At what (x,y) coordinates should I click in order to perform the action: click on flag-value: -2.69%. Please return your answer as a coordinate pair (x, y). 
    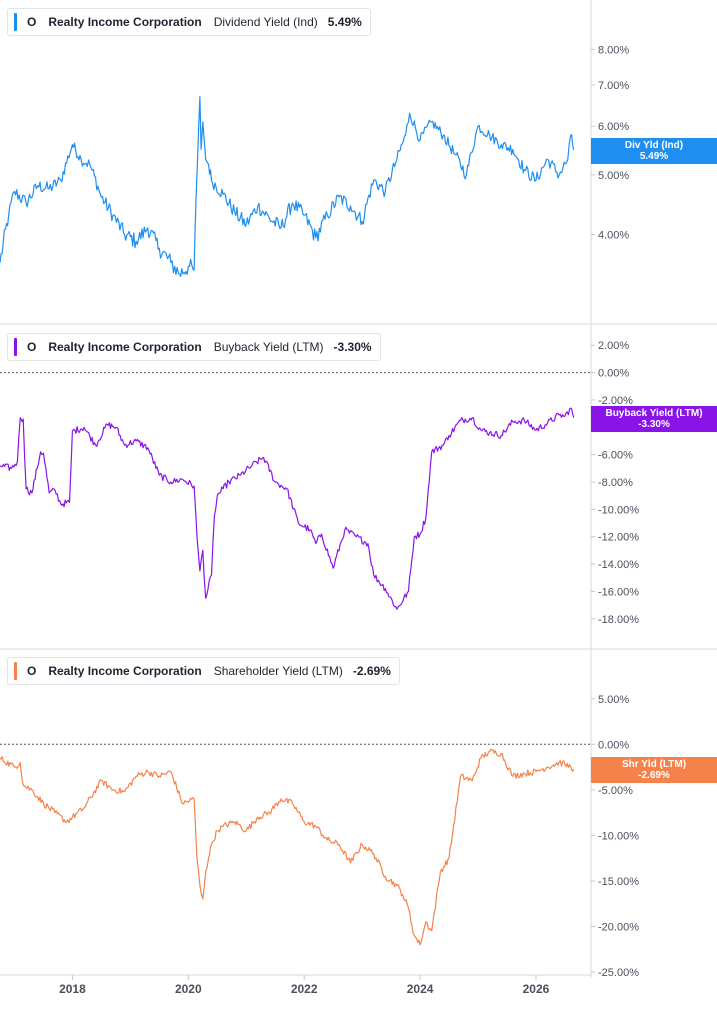
    Looking at the image, I should click on (654, 775).